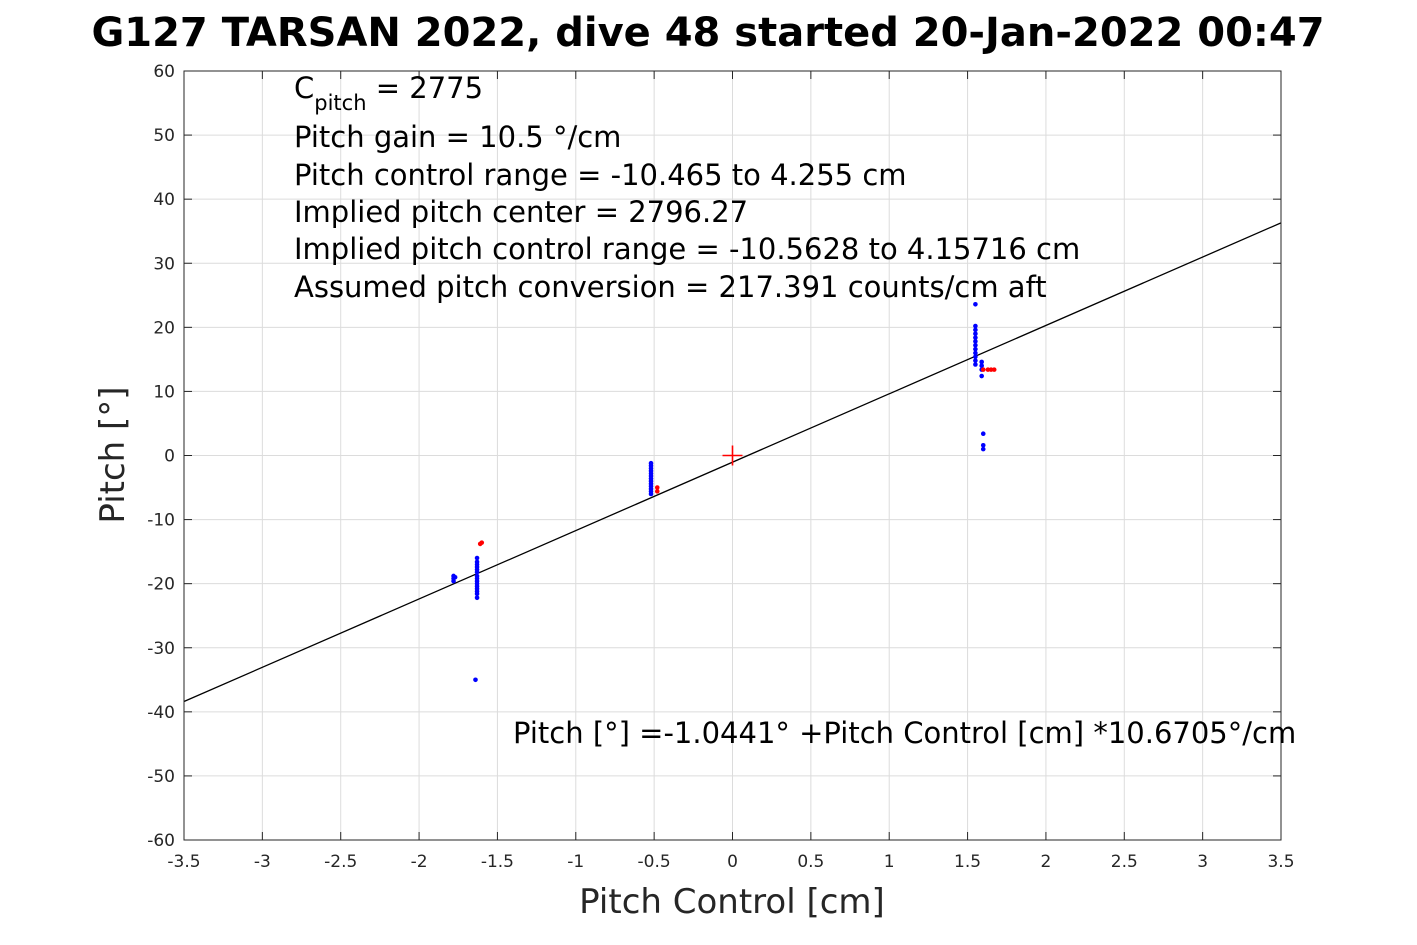 The image size is (1417, 945). Describe the element at coordinates (161, 585) in the screenshot. I see `y-tick-label: -20` at that location.